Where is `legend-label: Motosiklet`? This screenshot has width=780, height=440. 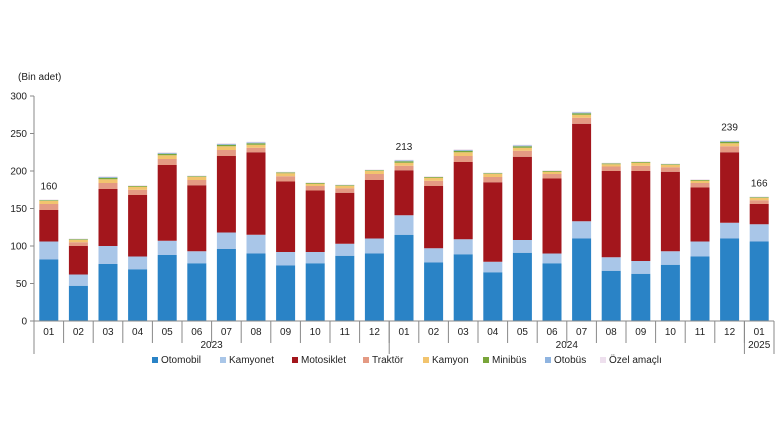 legend-label: Motosiklet is located at coordinates (323, 360).